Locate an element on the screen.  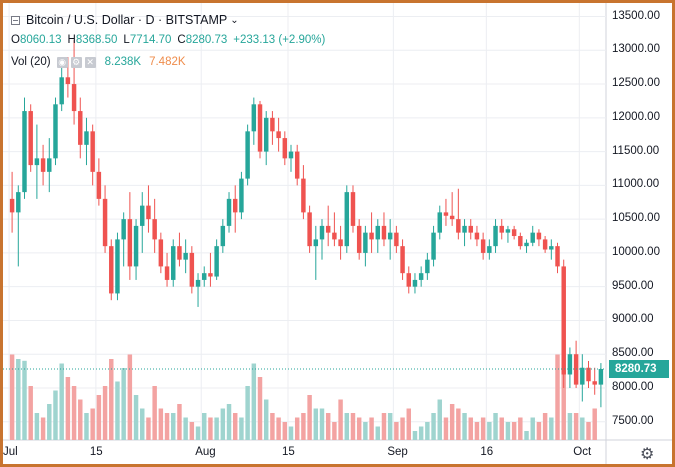
symbol-legend: Bitcoin / U.S. Dollar · D · BITSTAMP ⌄ is located at coordinates (125, 20).